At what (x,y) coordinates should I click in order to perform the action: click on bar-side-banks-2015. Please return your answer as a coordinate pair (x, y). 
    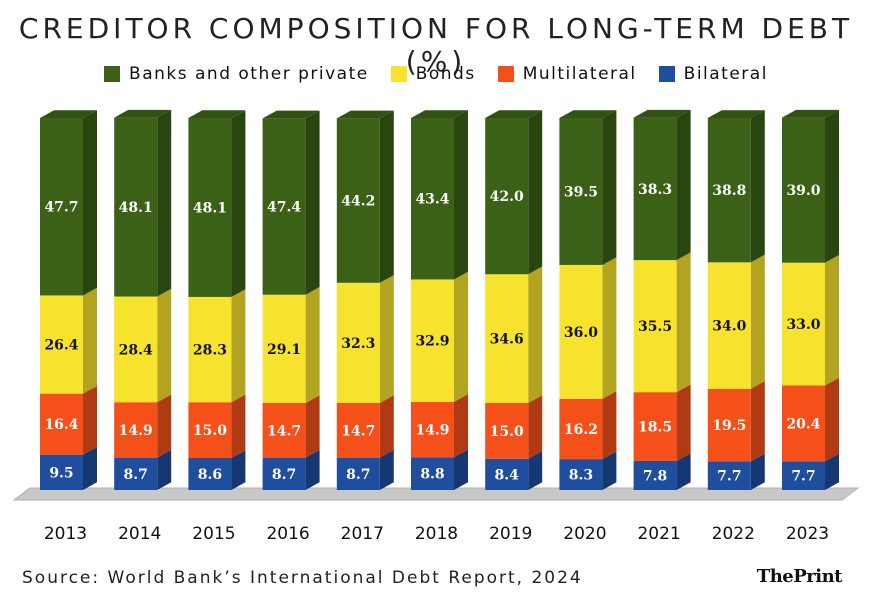
    Looking at the image, I should click on (238, 203).